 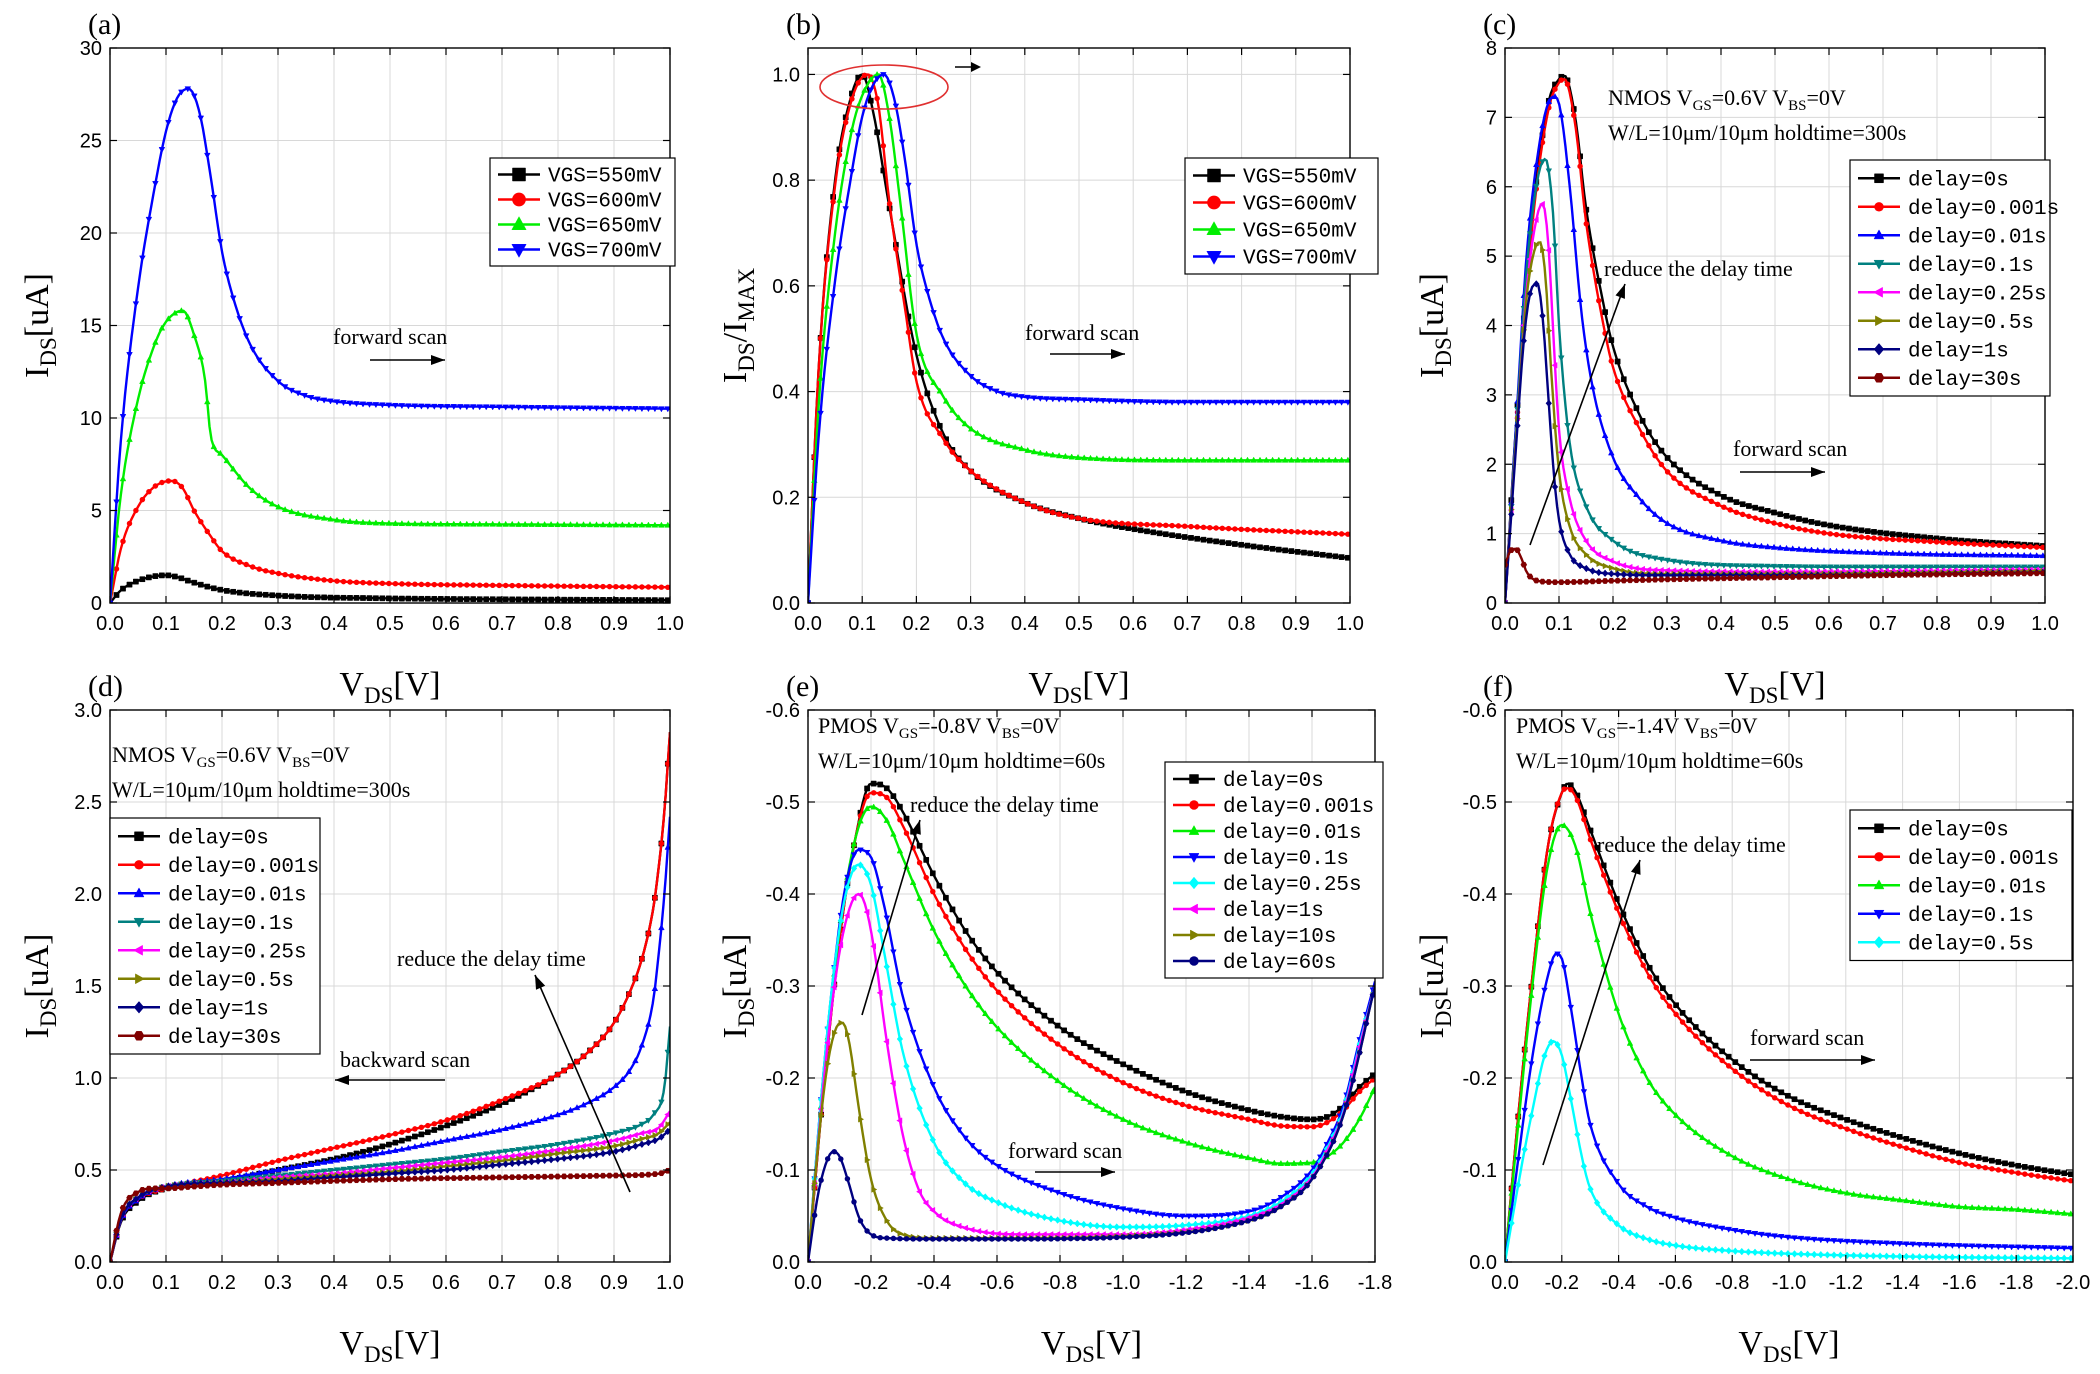 I want to click on legend-marker, so click(x=140, y=979).